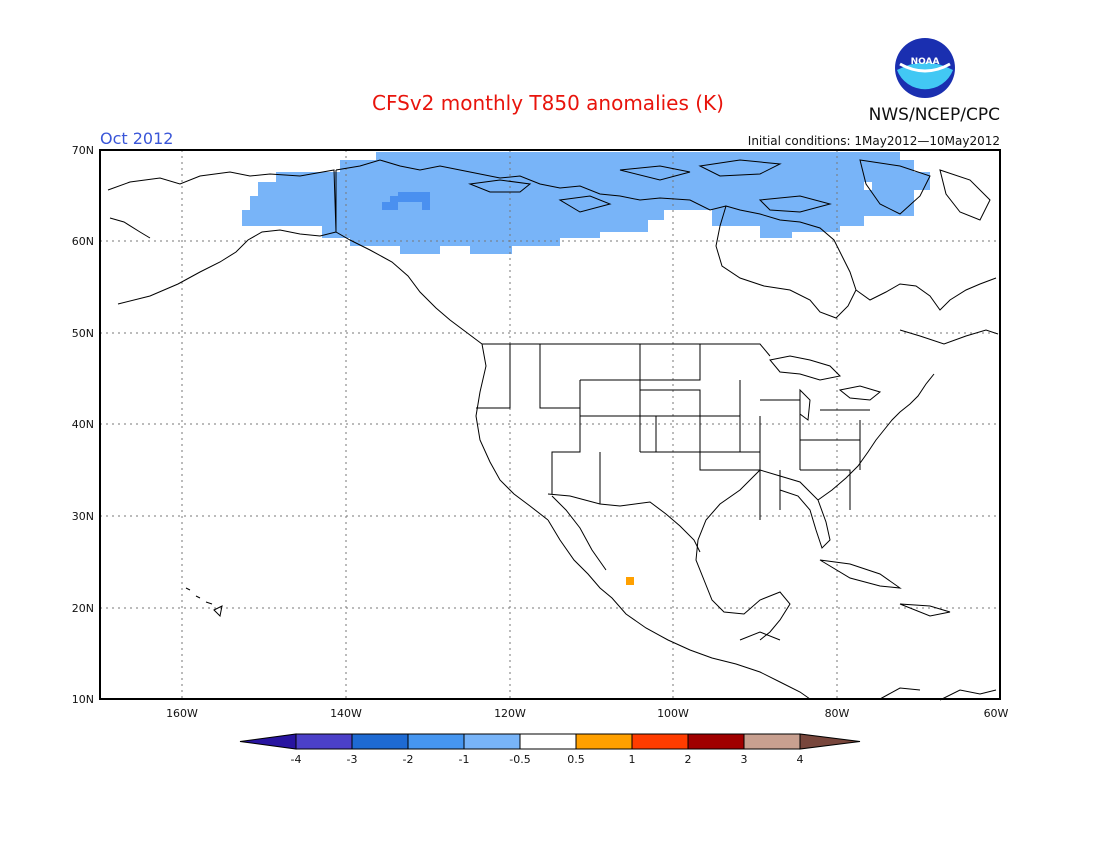 The height and width of the screenshot is (850, 1100). I want to click on colorbar-label: 3, so click(744, 759).